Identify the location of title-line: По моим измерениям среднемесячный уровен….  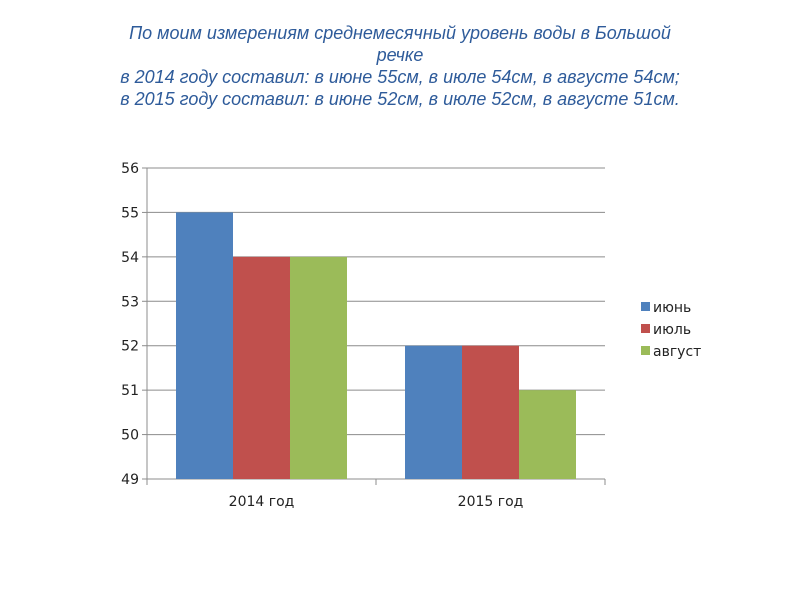
(400, 33).